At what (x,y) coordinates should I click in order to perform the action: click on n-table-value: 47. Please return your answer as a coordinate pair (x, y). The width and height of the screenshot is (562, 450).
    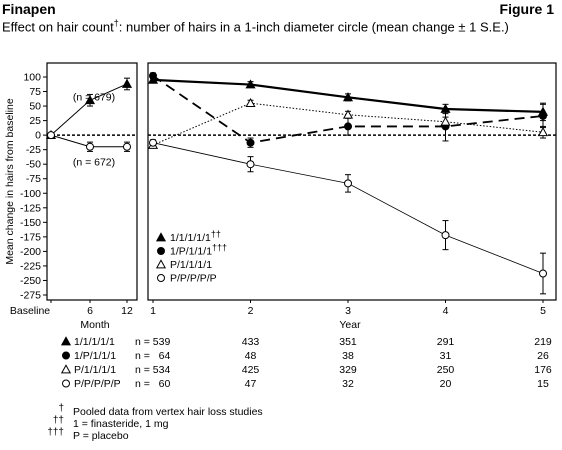
    Looking at the image, I should click on (251, 384).